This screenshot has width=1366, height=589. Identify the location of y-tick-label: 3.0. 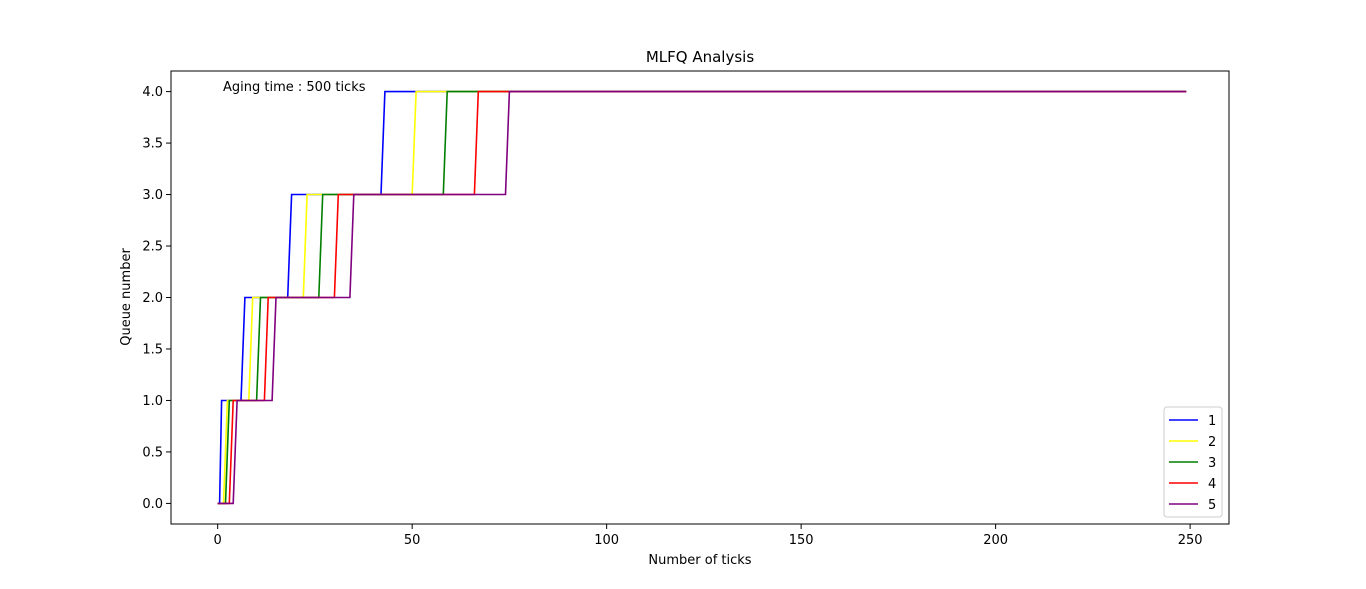
(152, 195).